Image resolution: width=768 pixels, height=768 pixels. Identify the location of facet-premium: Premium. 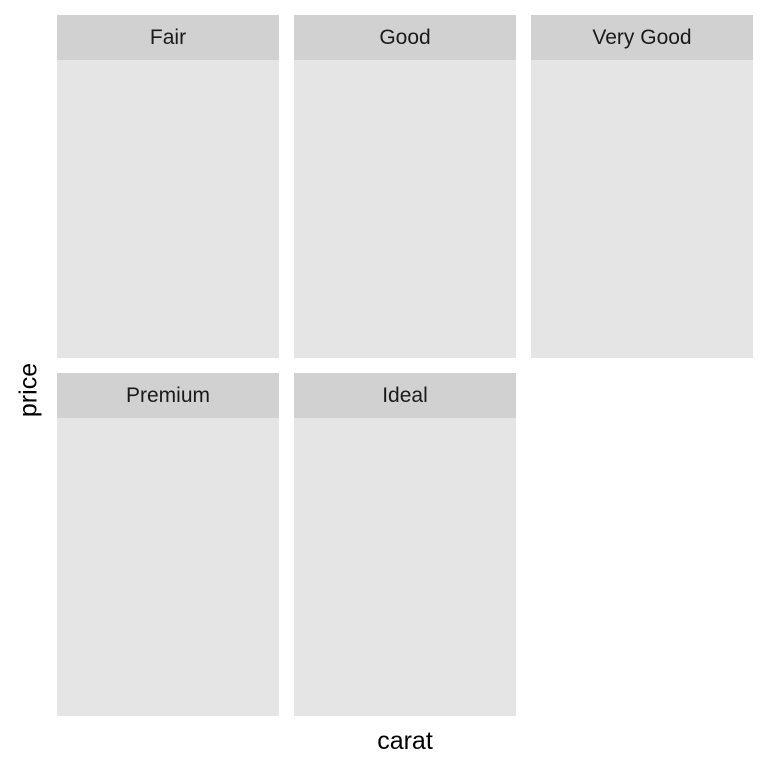
(168, 544).